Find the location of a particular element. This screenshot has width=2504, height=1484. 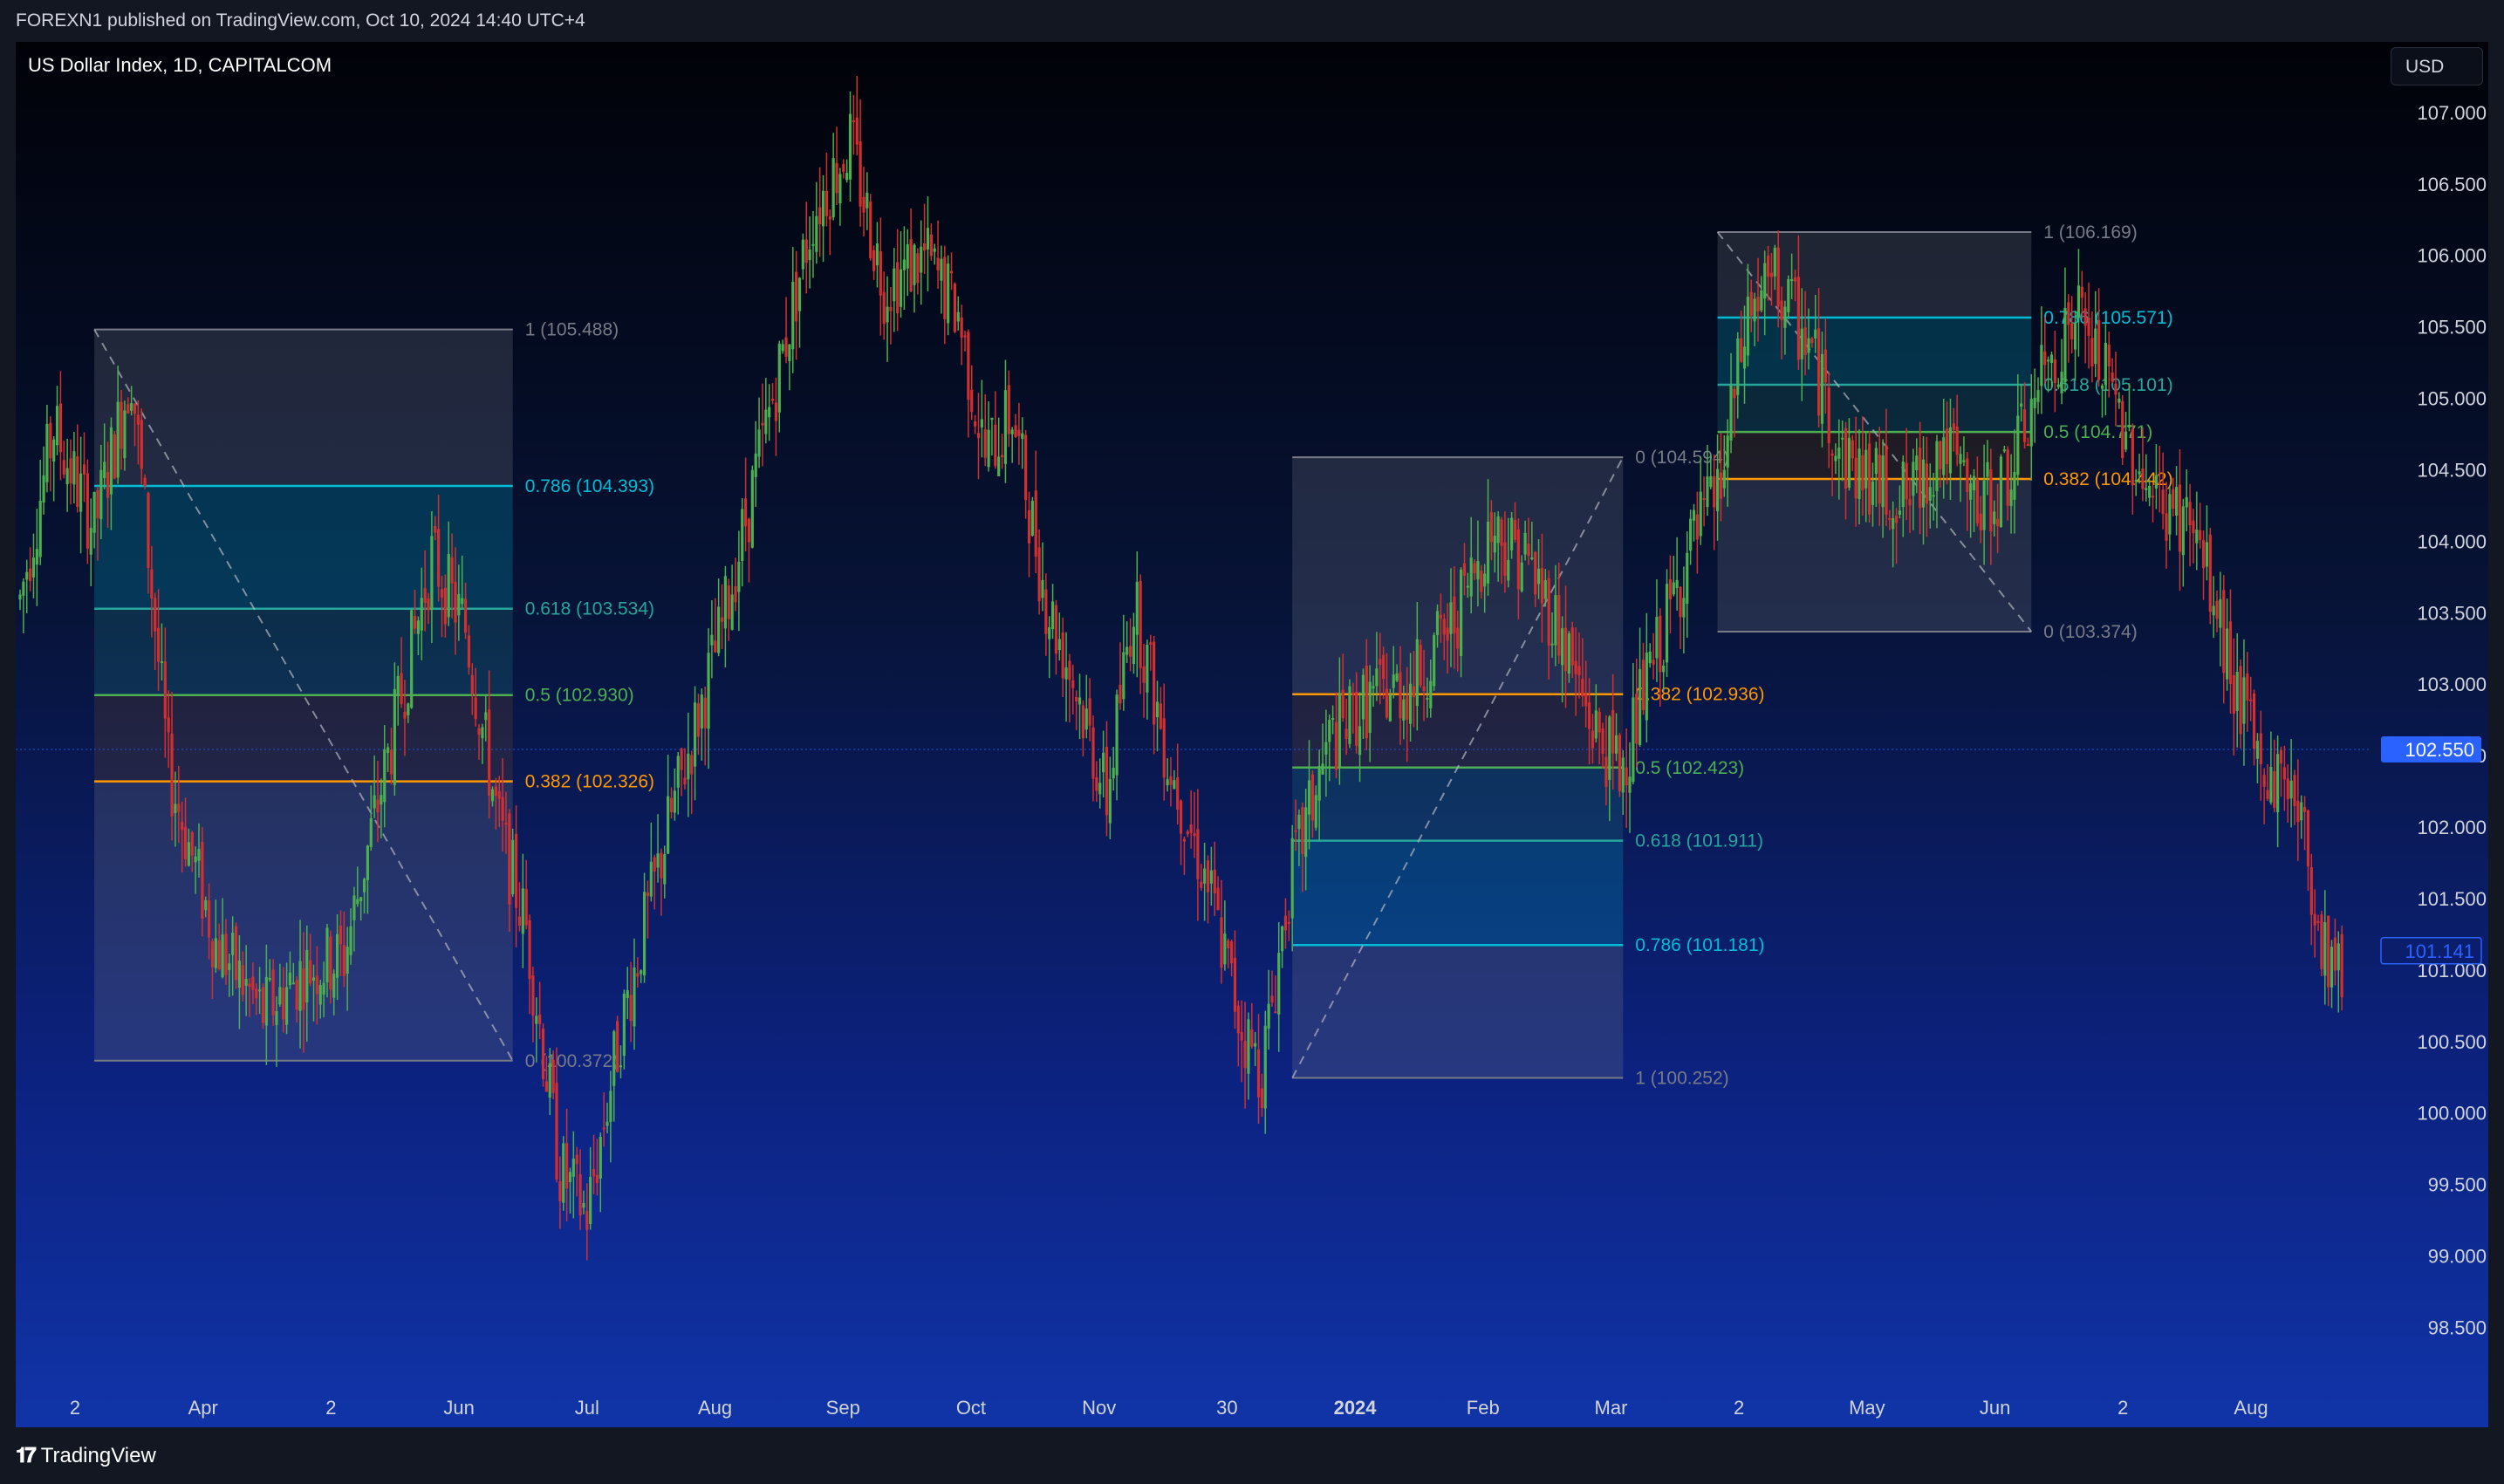

brand: 𝟏𝟕 TradingView is located at coordinates (86, 1456).